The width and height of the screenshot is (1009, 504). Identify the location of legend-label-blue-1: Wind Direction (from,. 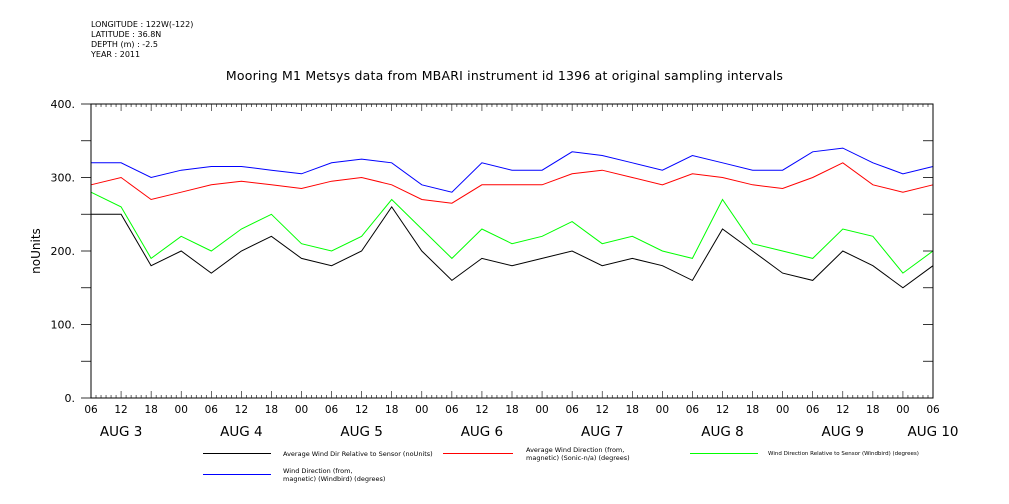
(318, 471).